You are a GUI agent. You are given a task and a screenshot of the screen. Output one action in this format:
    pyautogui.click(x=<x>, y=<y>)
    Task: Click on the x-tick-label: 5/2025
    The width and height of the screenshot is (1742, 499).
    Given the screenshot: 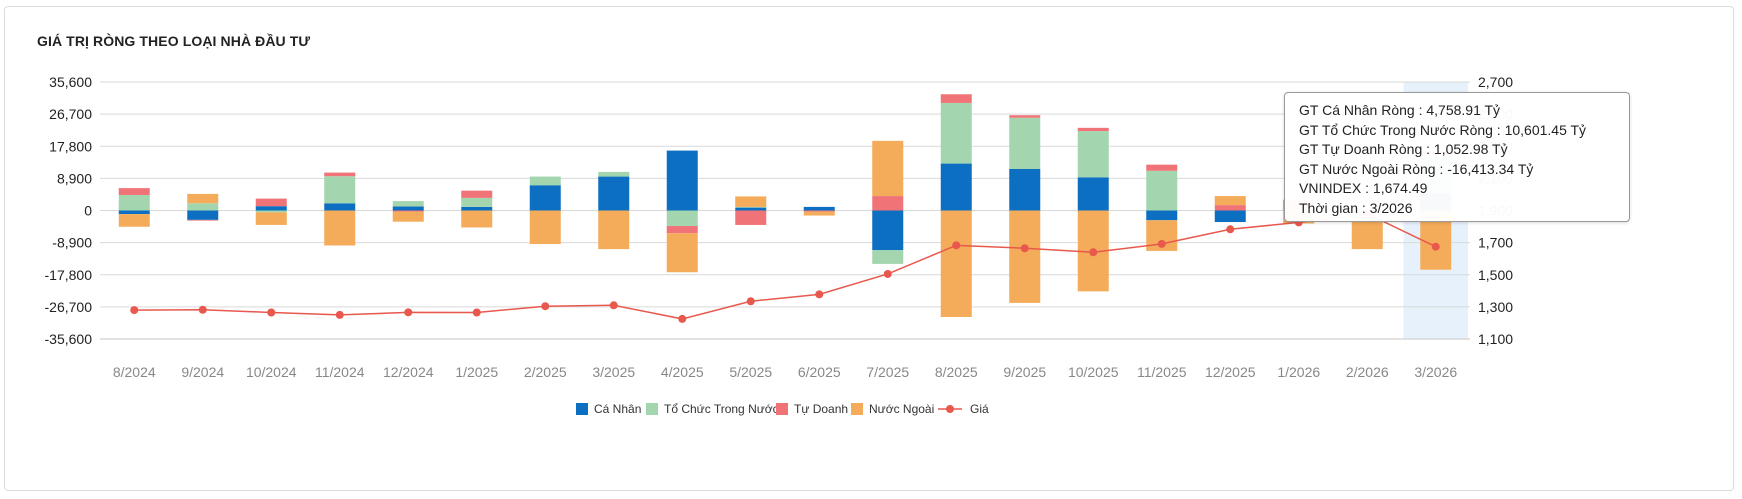 What is the action you would take?
    pyautogui.click(x=750, y=372)
    